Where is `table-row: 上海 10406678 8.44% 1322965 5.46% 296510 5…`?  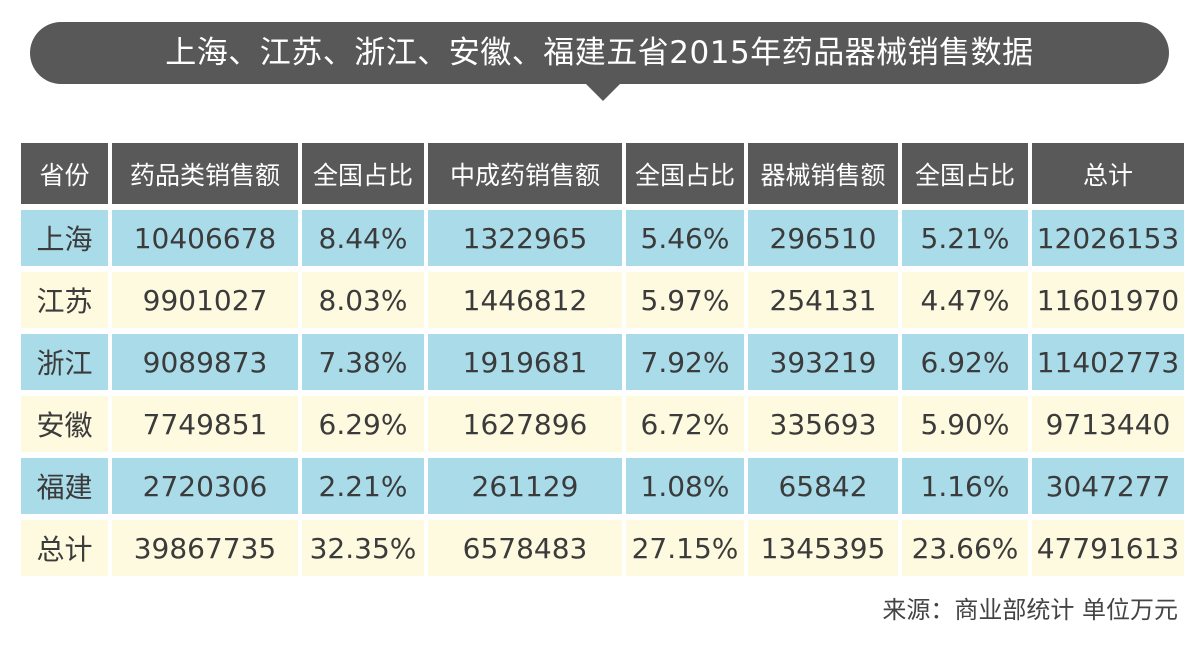 table-row: 上海 10406678 8.44% 1322965 5.46% 296510 5… is located at coordinates (602, 238).